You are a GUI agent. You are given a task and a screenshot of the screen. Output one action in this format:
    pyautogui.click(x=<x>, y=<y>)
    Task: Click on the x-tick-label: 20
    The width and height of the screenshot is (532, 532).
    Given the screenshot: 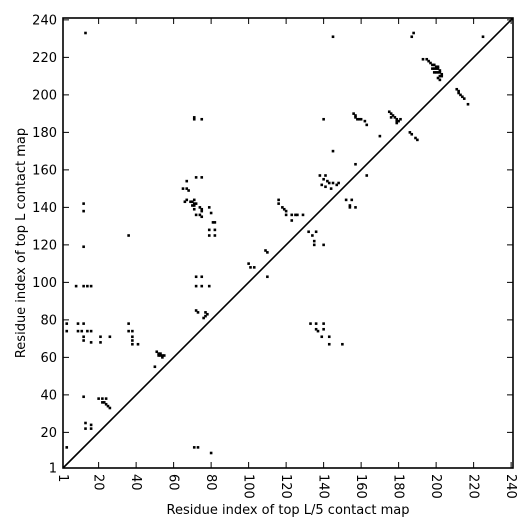 What is the action you would take?
    pyautogui.click(x=98, y=482)
    